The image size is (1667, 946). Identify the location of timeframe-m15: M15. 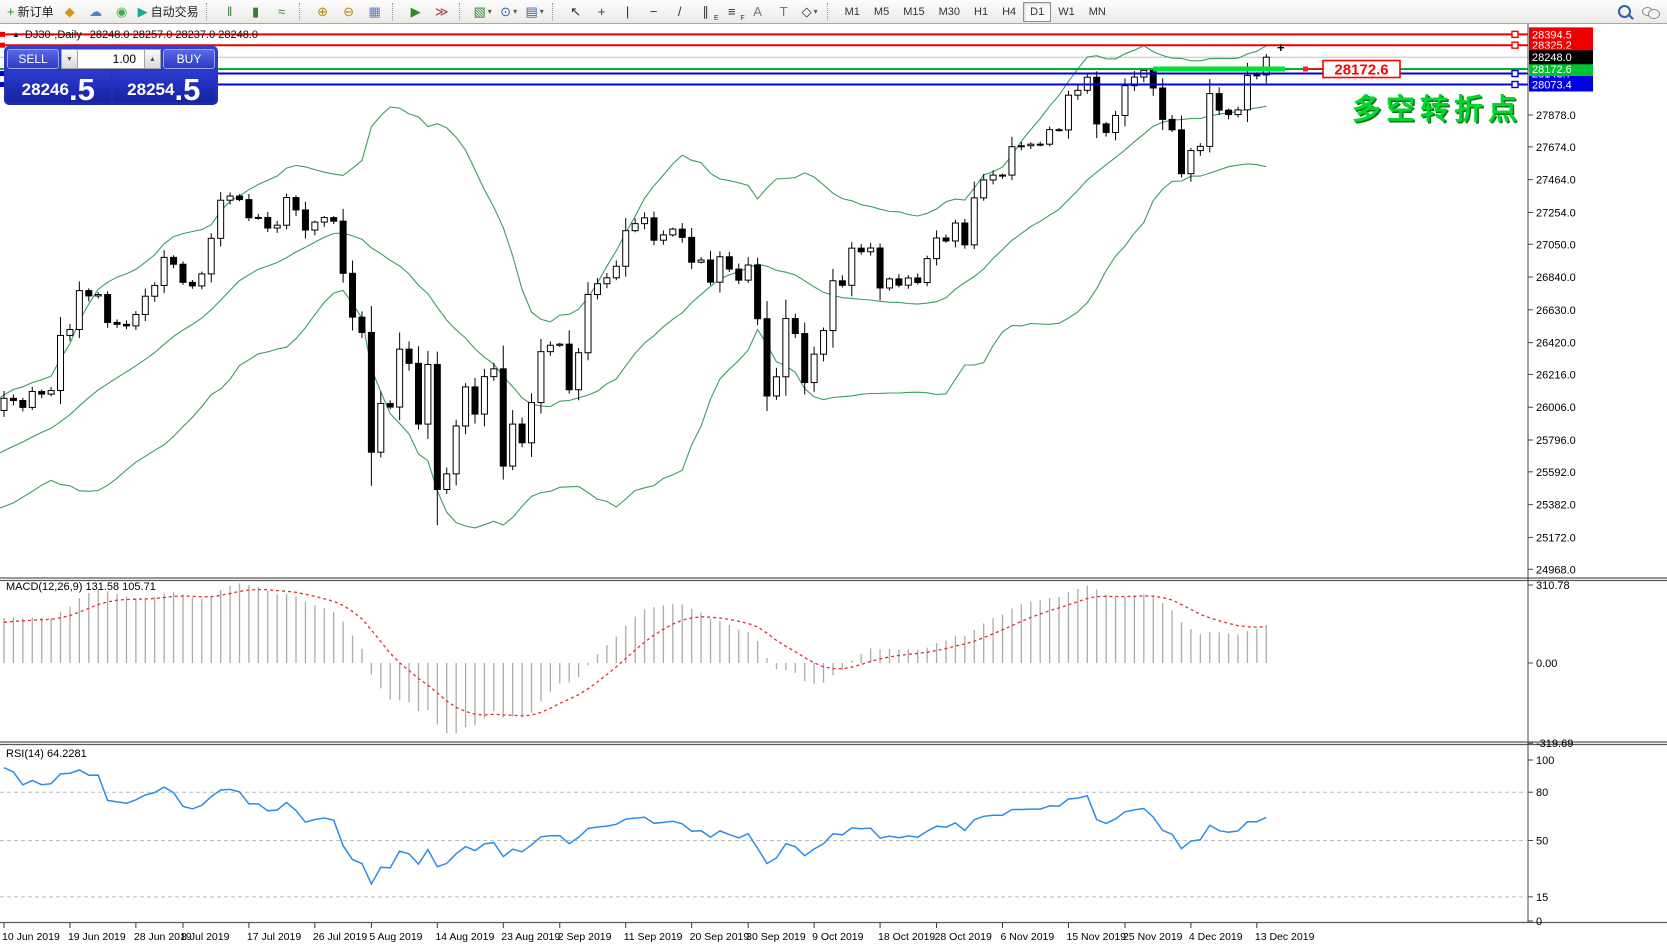
(914, 11).